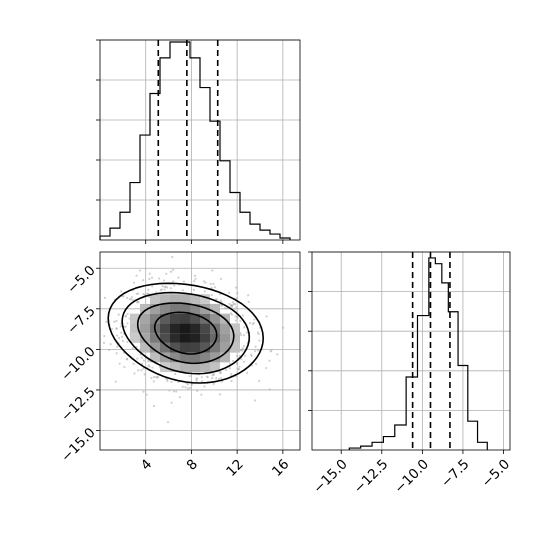 This screenshot has height=550, width=550. What do you see at coordinates (146, 464) in the screenshot?
I see `x-tick-label: 4` at bounding box center [146, 464].